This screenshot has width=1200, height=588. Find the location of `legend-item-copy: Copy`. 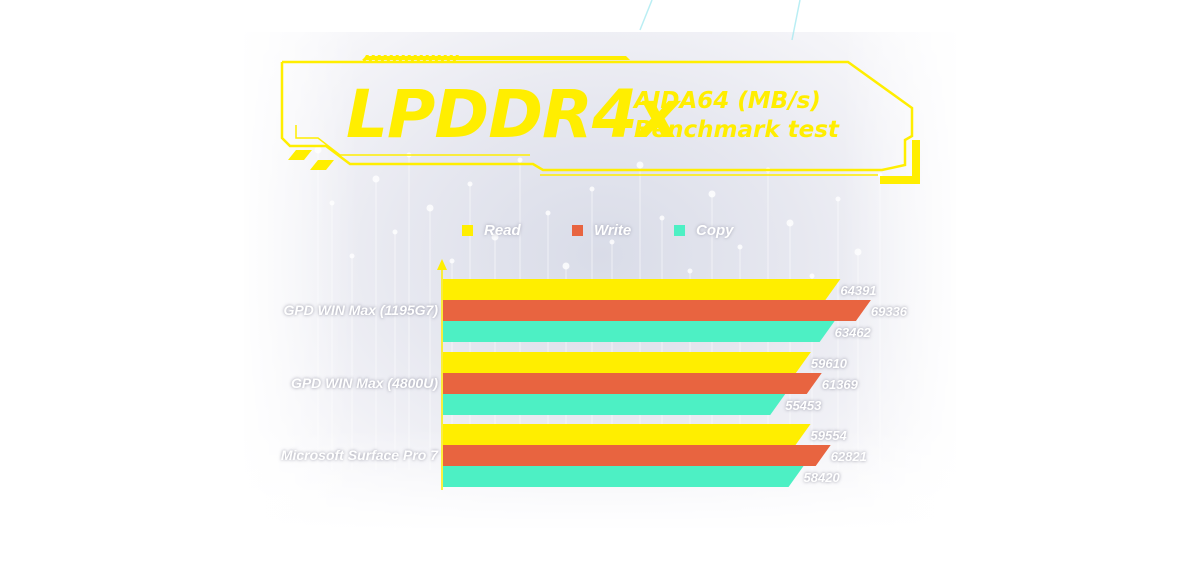

legend-item-copy: Copy is located at coordinates (704, 230).